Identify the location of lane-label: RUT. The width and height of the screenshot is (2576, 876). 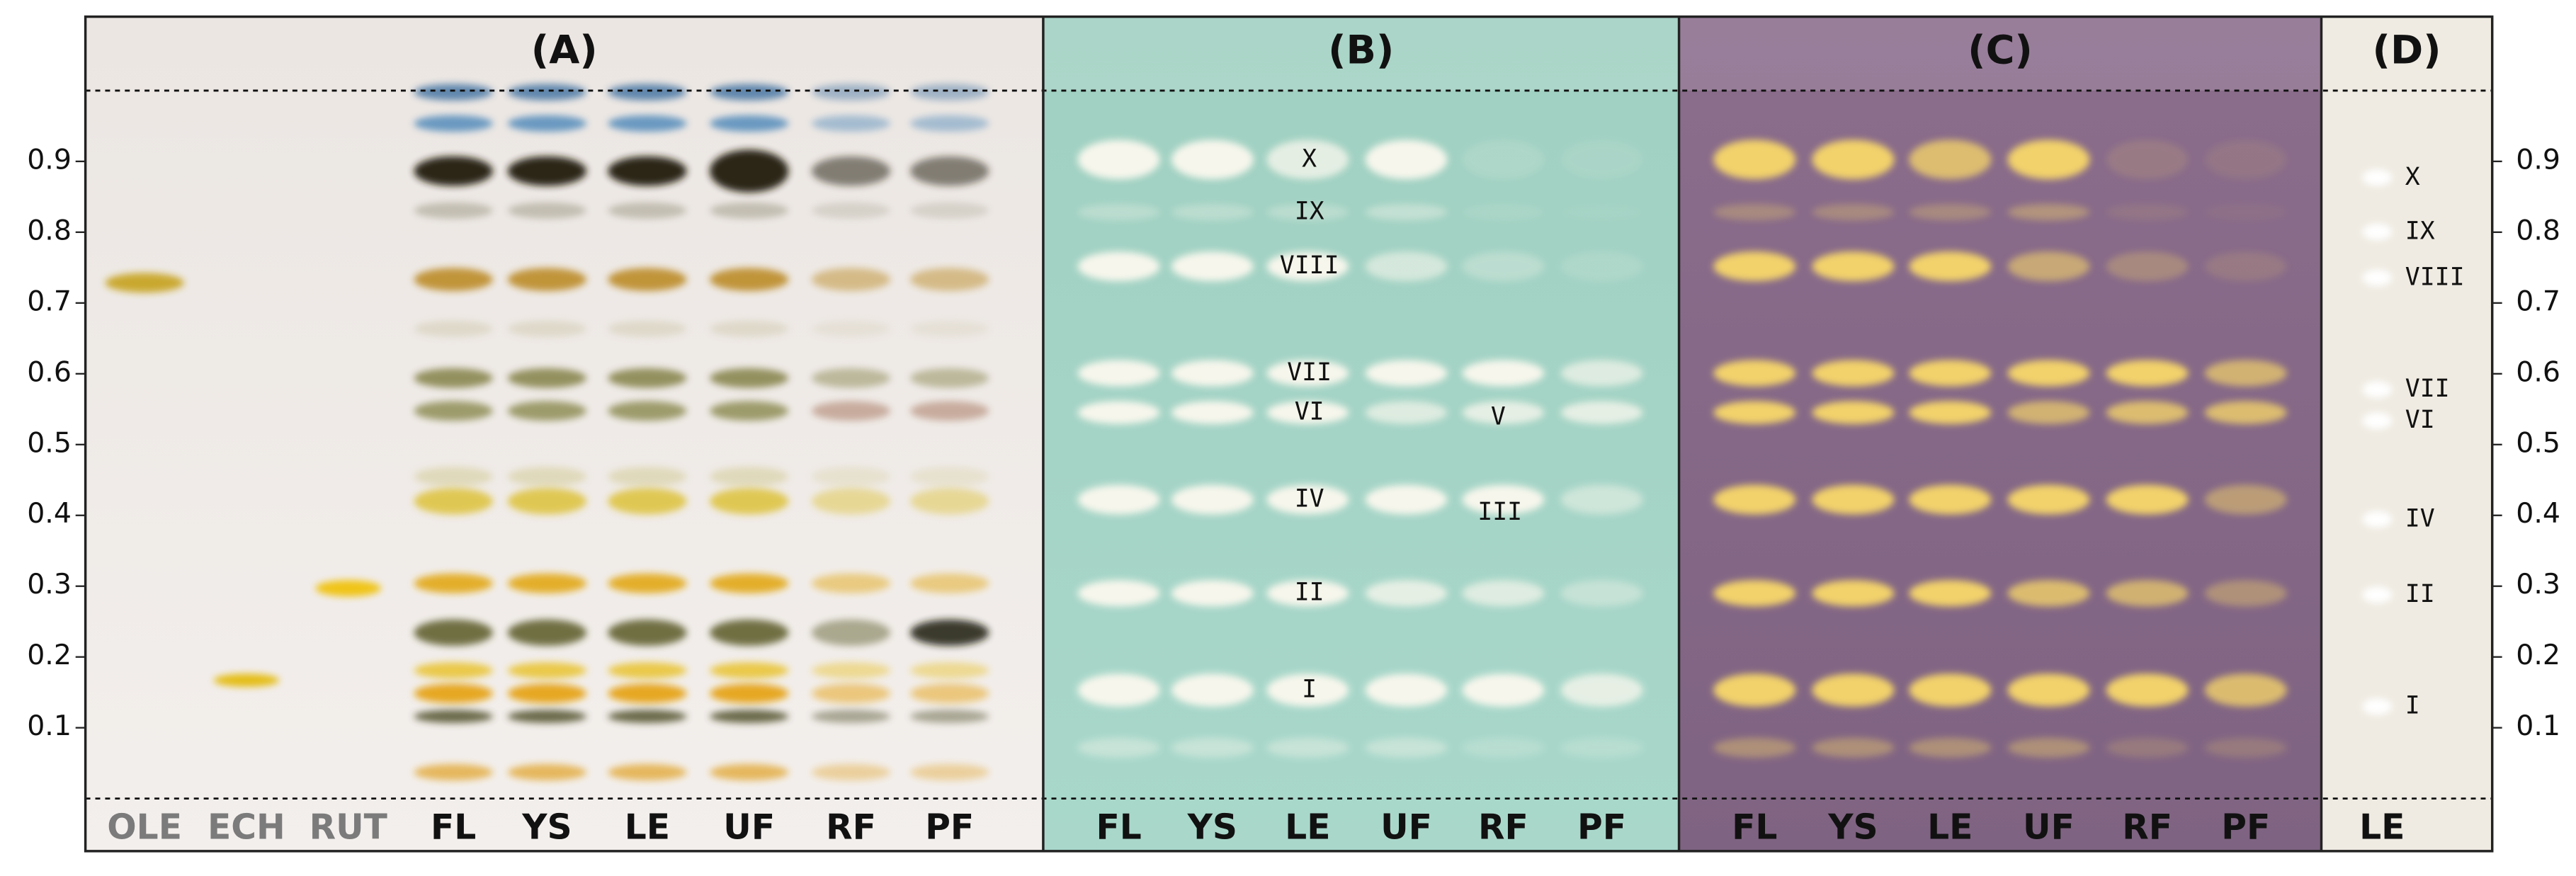
(348, 828).